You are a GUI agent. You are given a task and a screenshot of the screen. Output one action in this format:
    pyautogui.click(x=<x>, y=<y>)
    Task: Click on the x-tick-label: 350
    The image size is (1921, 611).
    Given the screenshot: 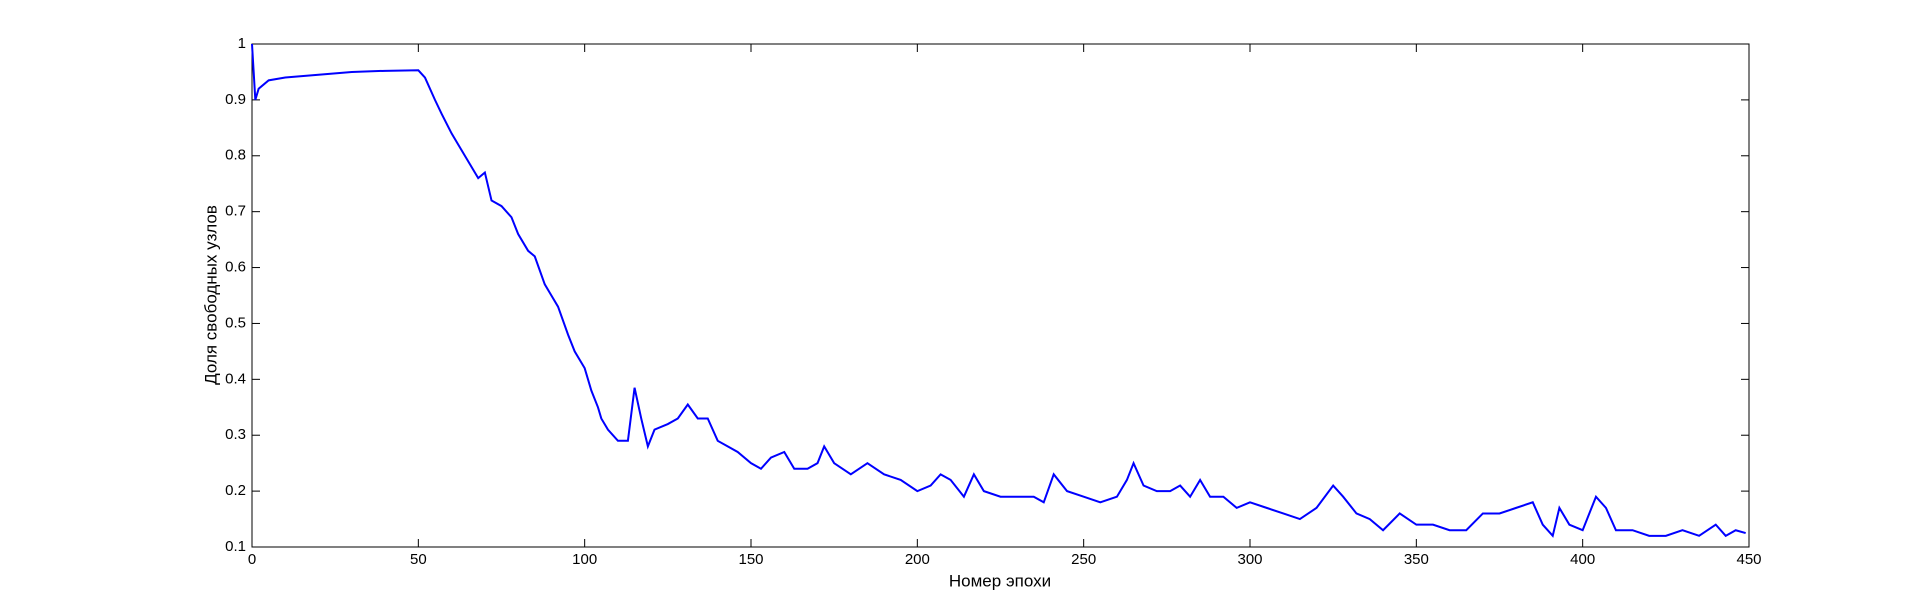 What is the action you would take?
    pyautogui.click(x=1416, y=559)
    